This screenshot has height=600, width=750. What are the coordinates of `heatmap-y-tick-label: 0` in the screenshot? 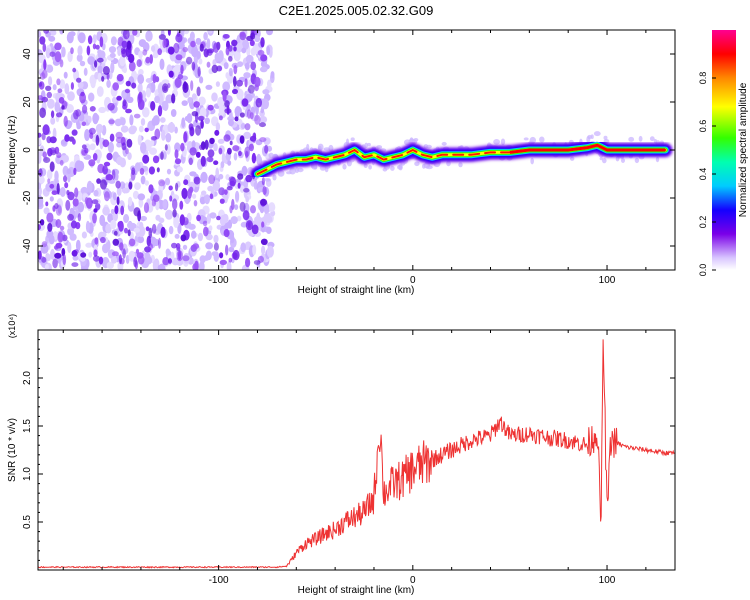 It's located at (27, 150).